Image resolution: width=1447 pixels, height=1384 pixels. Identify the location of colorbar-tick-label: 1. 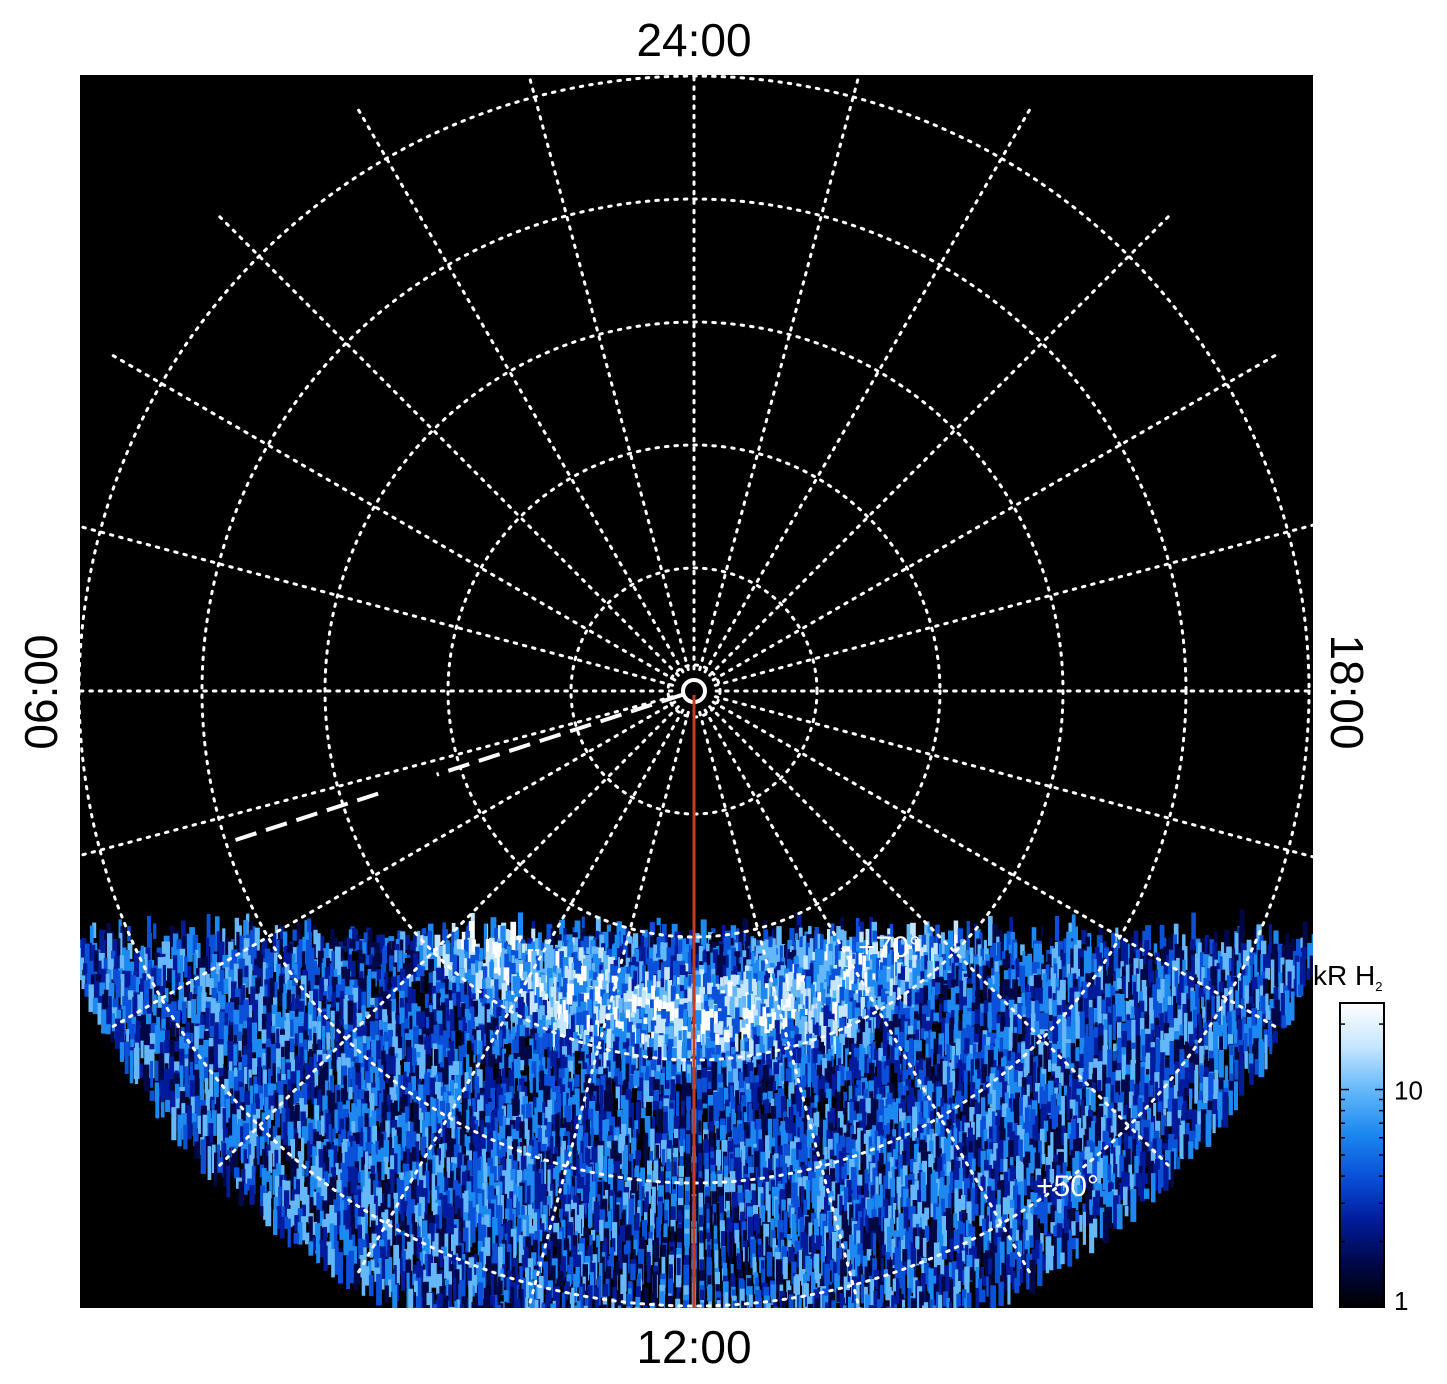
(1401, 1301).